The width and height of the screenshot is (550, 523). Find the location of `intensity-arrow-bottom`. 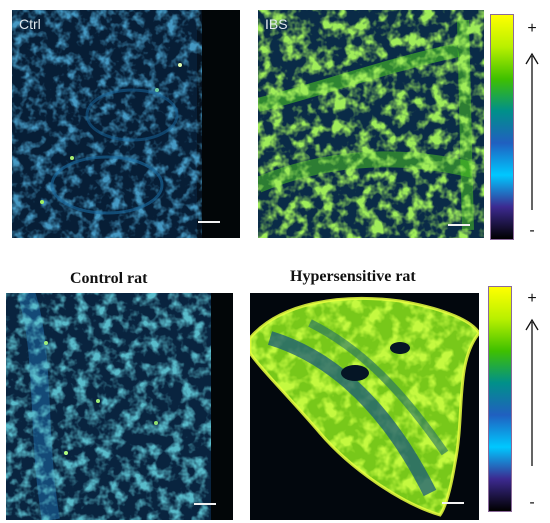

intensity-arrow-bottom is located at coordinates (532, 392).